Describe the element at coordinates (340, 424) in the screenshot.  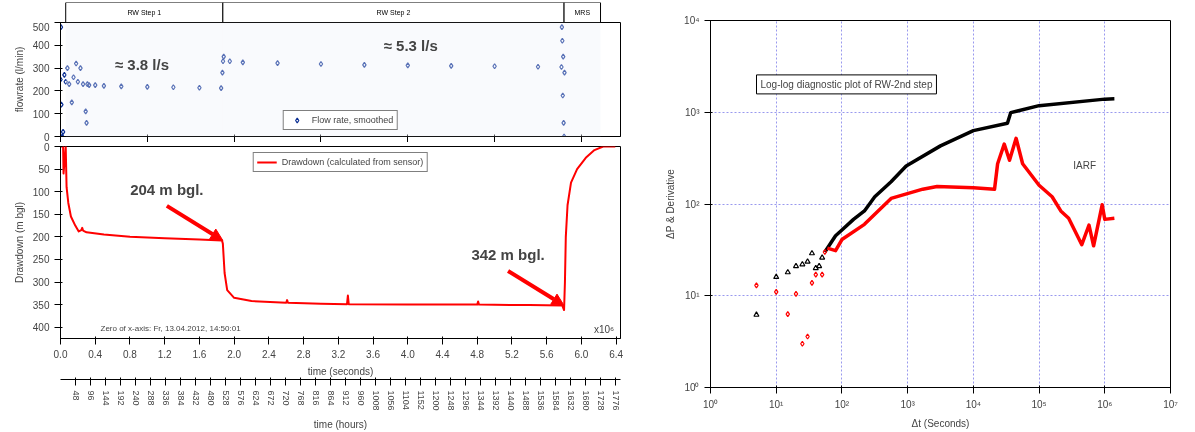
I see `x2-axis-title: time (hours)` at that location.